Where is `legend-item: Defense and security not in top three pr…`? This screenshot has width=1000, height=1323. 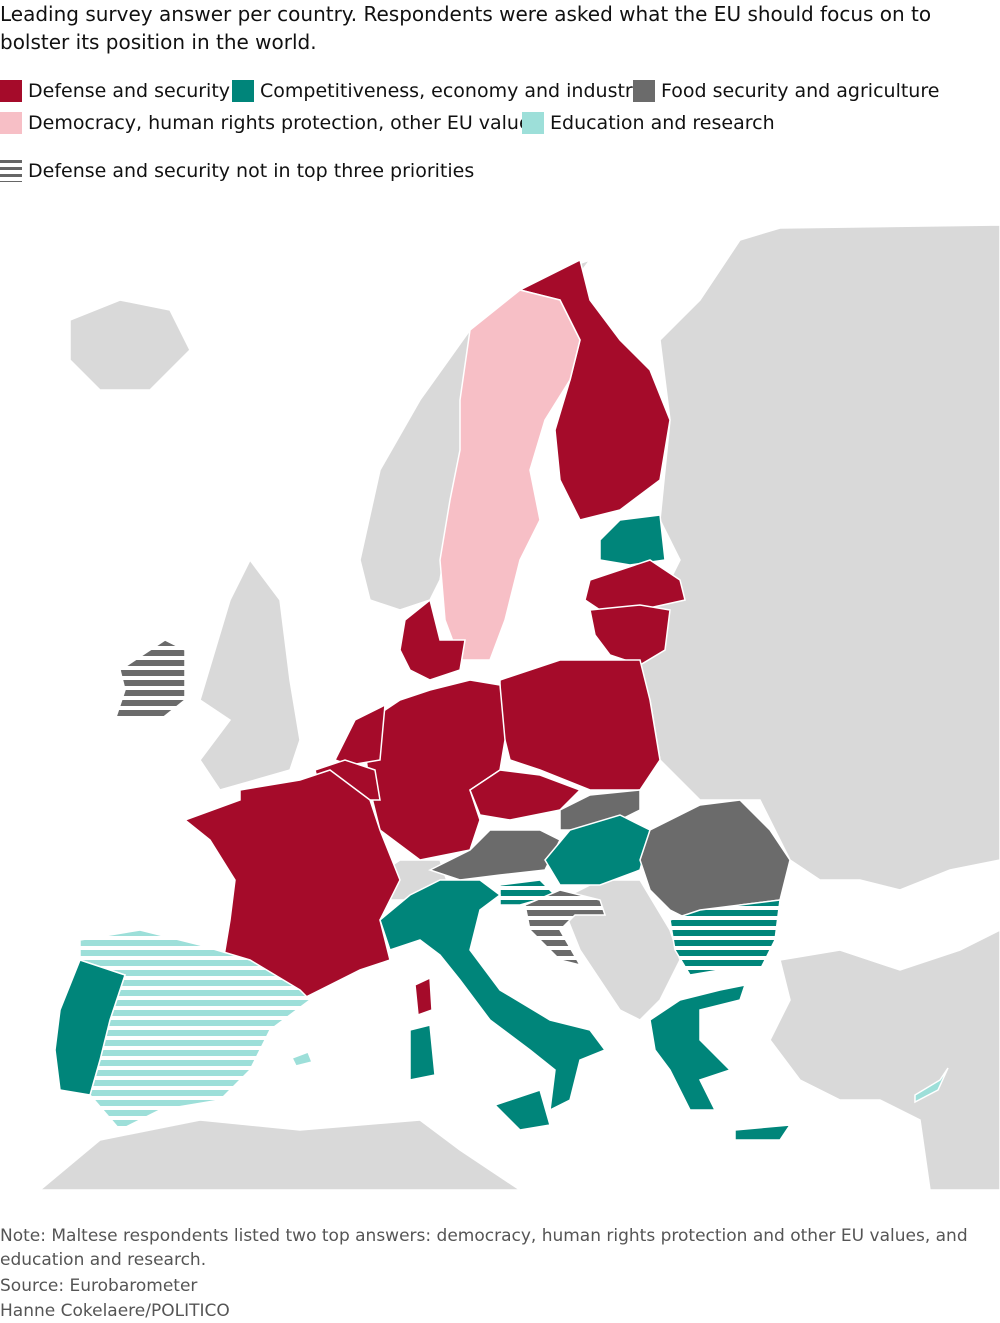
legend-item: Defense and security not in top three pr… is located at coordinates (237, 171).